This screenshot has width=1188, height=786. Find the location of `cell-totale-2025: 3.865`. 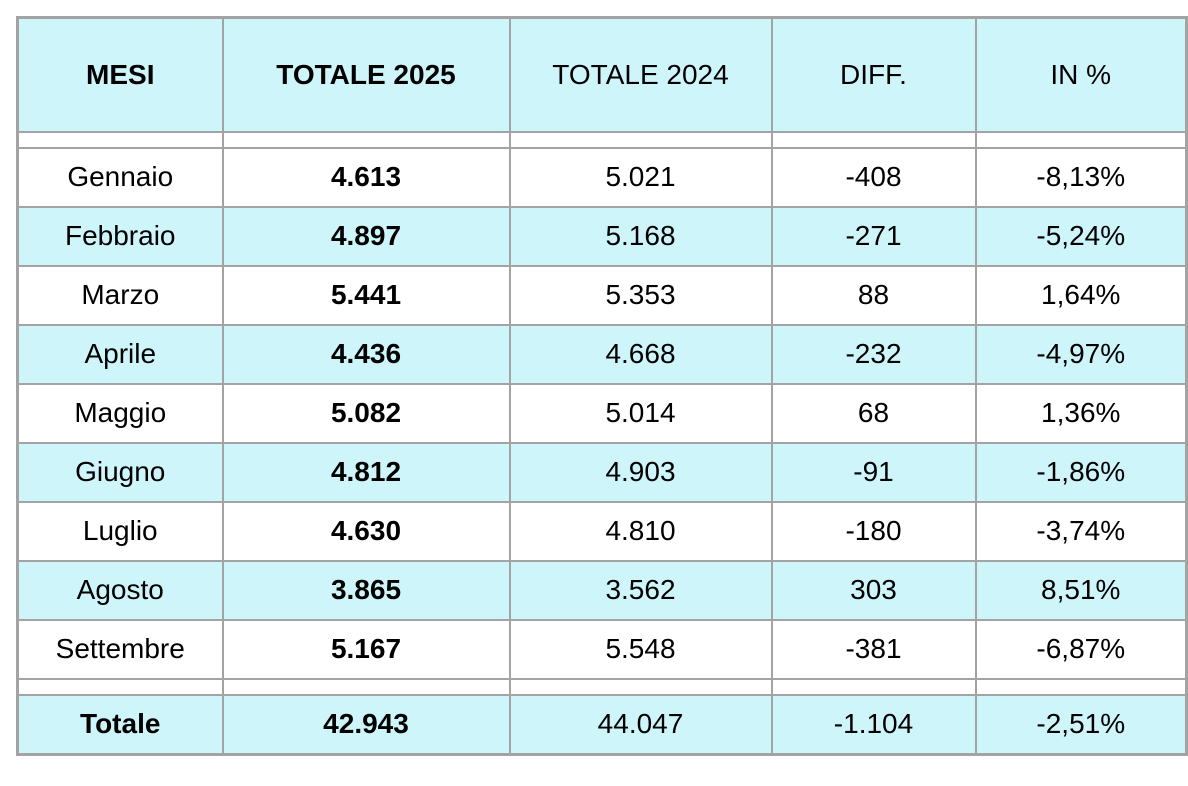

cell-totale-2025: 3.865 is located at coordinates (366, 590).